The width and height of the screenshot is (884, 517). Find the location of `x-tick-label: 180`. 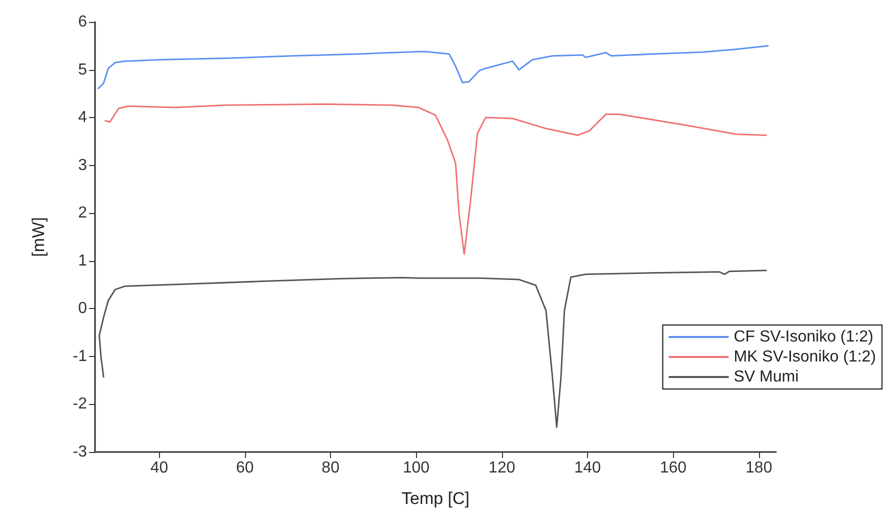

x-tick-label: 180 is located at coordinates (759, 468).